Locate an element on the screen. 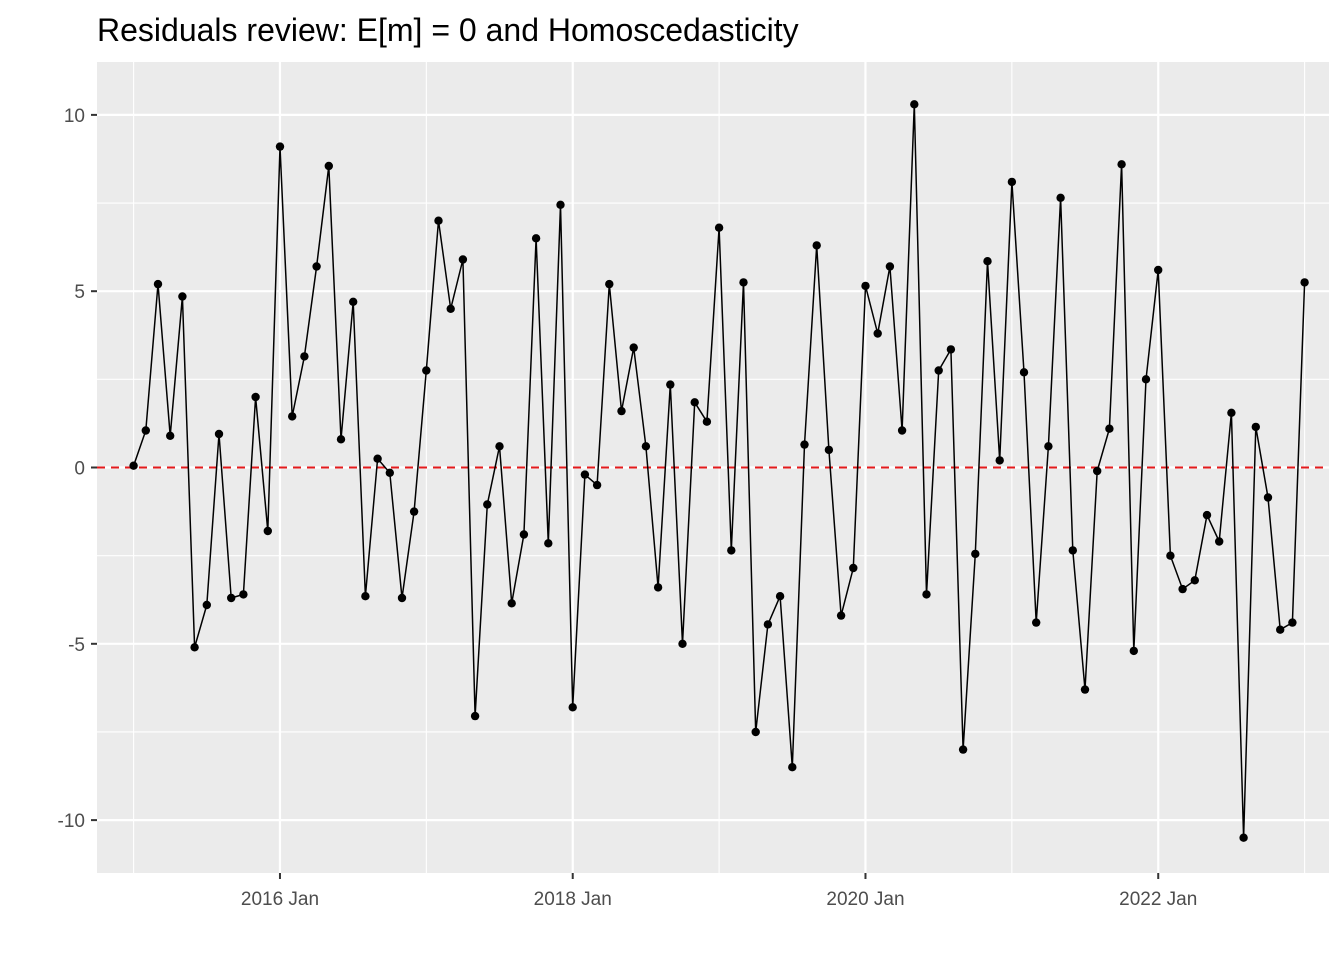  y-tick-label: 5 is located at coordinates (79, 292).